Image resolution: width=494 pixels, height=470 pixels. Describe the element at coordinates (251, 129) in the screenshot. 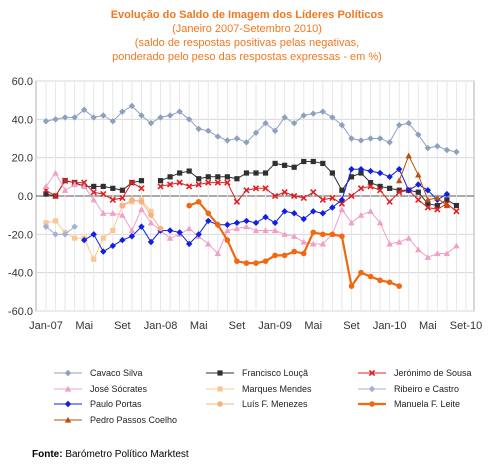

I see `series-cavaco-silva` at that location.